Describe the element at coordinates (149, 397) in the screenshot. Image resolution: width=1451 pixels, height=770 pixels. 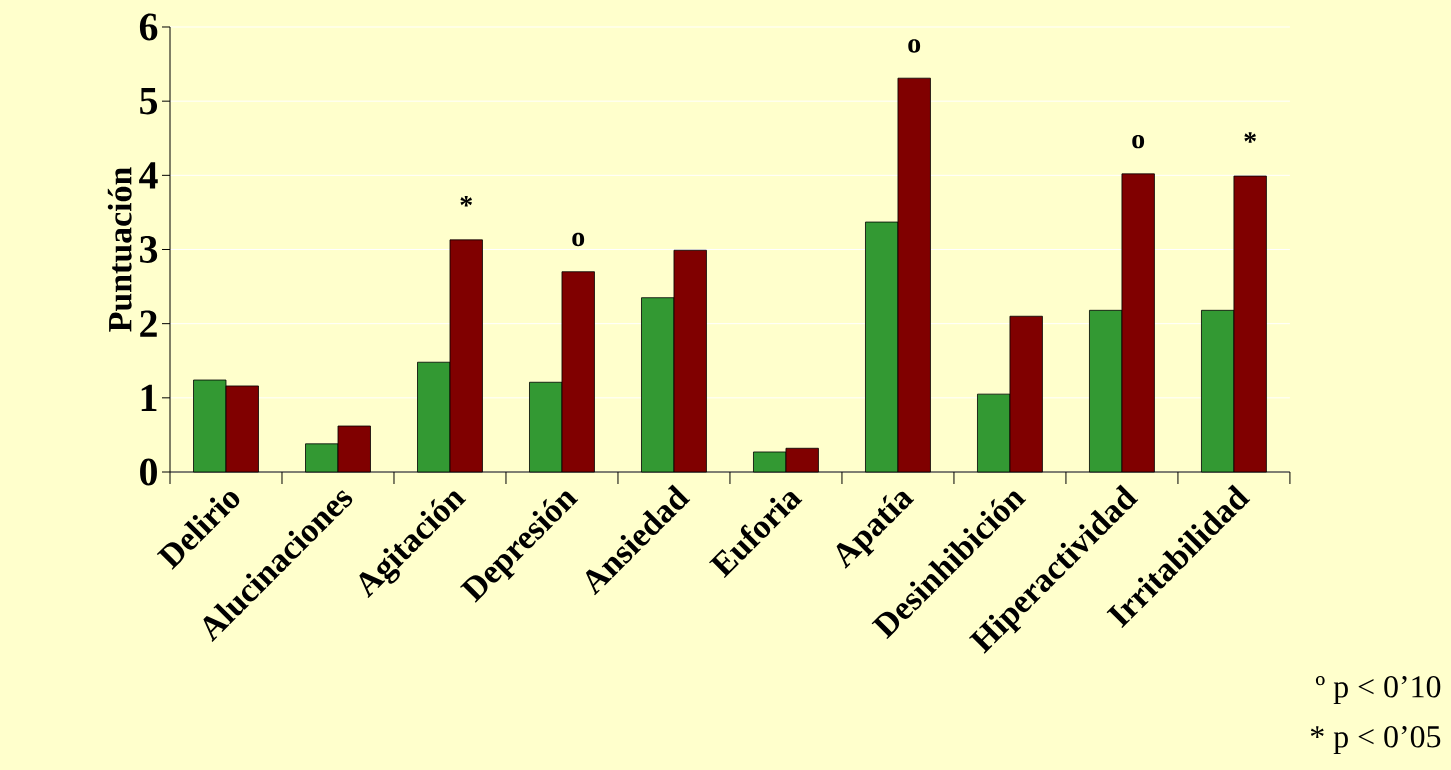
I see `y-tick-label: 1` at that location.